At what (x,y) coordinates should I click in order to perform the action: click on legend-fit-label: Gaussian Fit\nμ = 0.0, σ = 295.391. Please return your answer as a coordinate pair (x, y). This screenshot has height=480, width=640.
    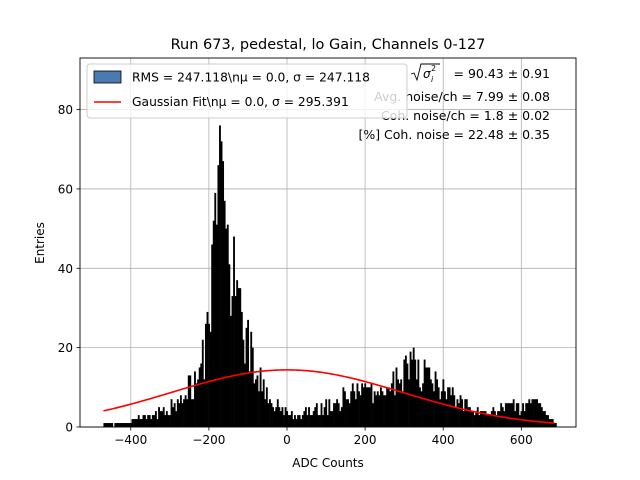
    Looking at the image, I should click on (240, 102).